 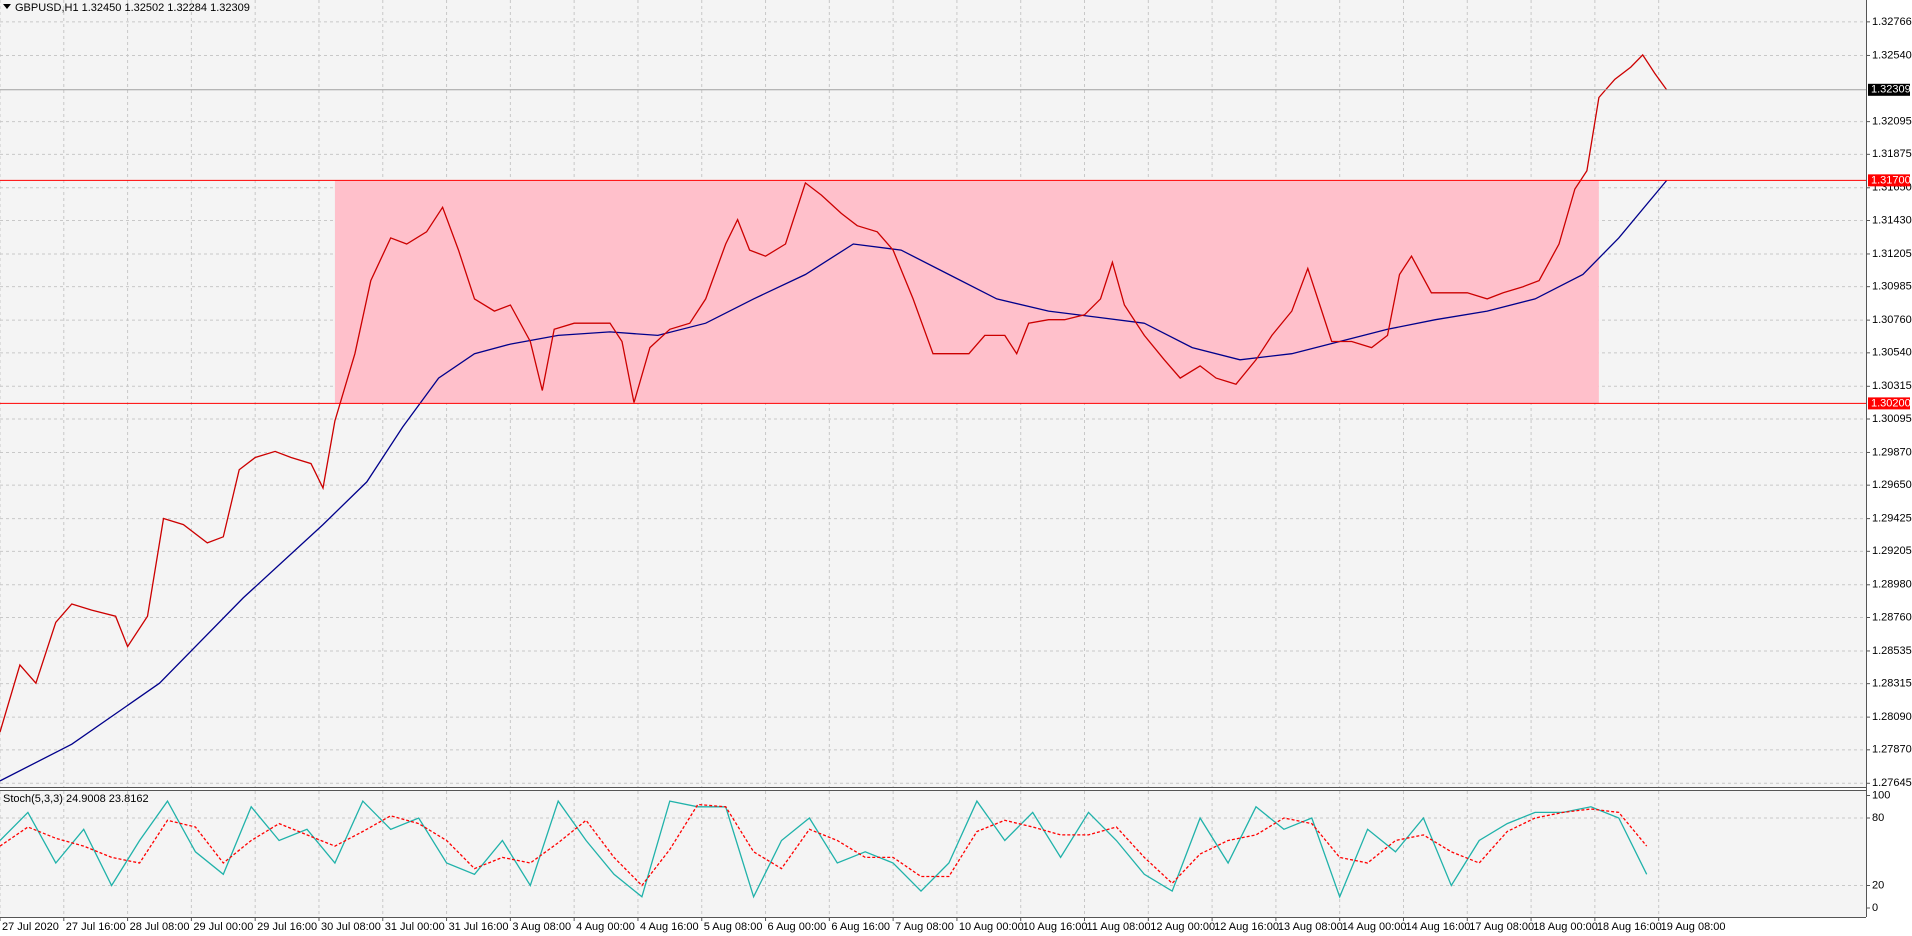 I want to click on y-tick-label: 1.29205, so click(x=1892, y=551).